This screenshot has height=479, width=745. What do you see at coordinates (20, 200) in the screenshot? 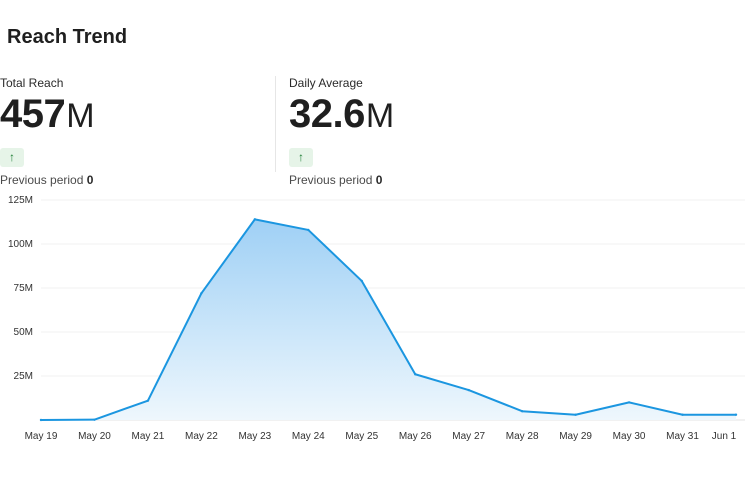
I see `y-tick-label: 125M` at bounding box center [20, 200].